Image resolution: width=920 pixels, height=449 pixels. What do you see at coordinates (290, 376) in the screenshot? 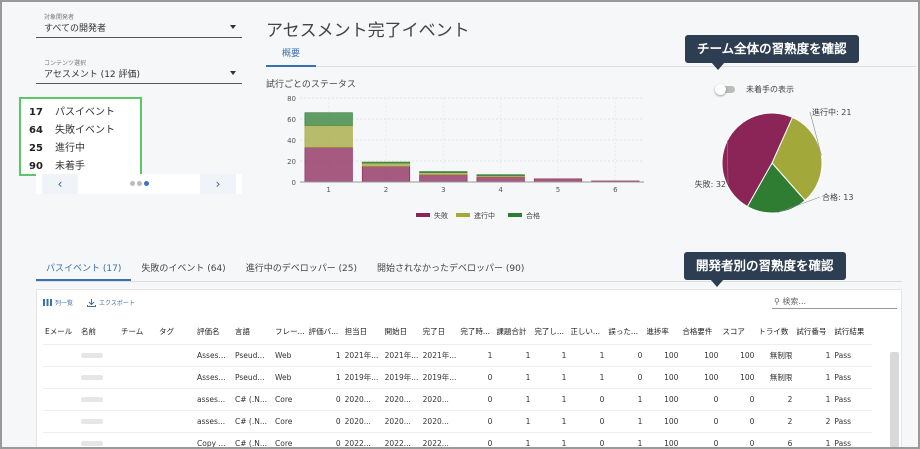
I see `table-cell: Web` at bounding box center [290, 376].